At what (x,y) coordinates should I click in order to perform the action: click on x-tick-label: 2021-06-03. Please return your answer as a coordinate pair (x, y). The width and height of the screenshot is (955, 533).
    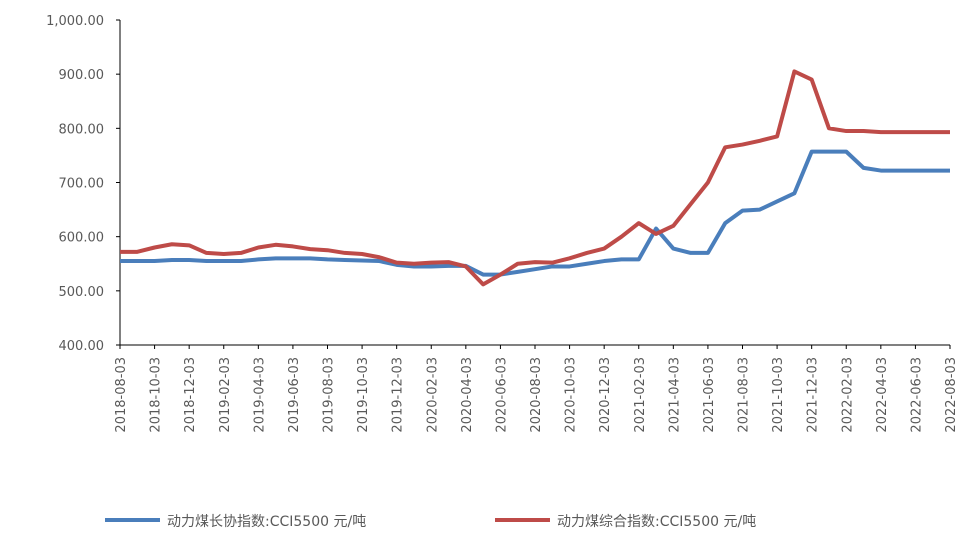
    Looking at the image, I should click on (709, 395).